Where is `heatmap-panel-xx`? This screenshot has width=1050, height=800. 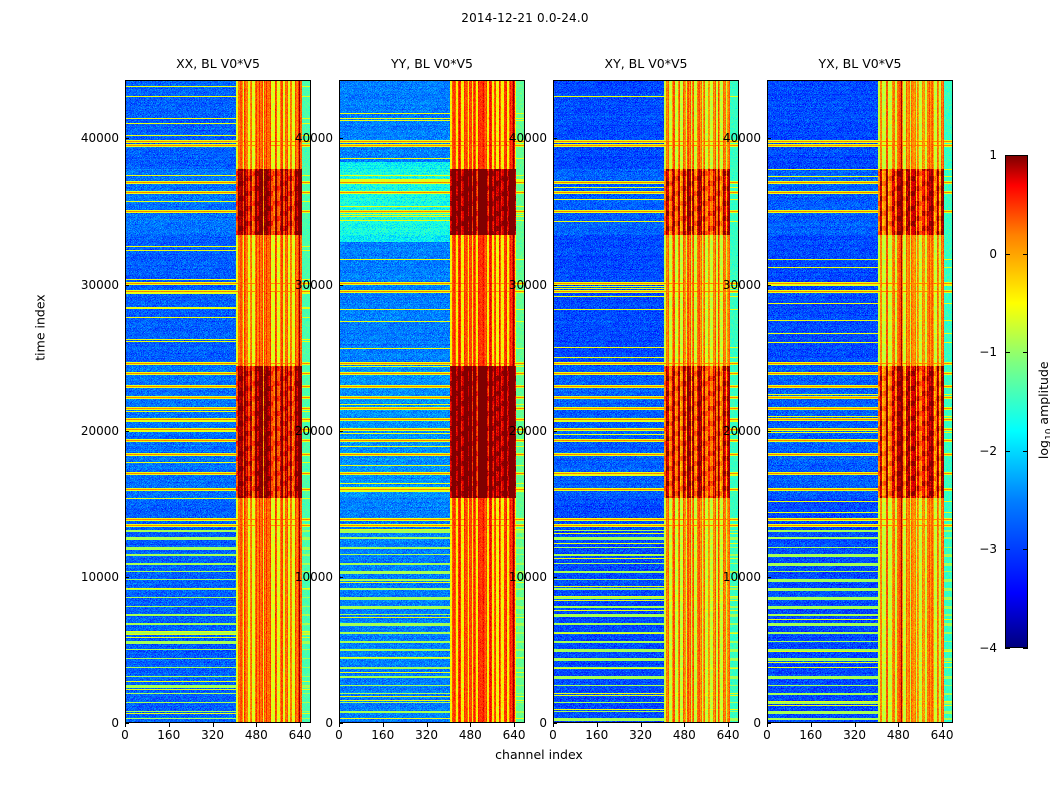 heatmap-panel-xx is located at coordinates (218, 401).